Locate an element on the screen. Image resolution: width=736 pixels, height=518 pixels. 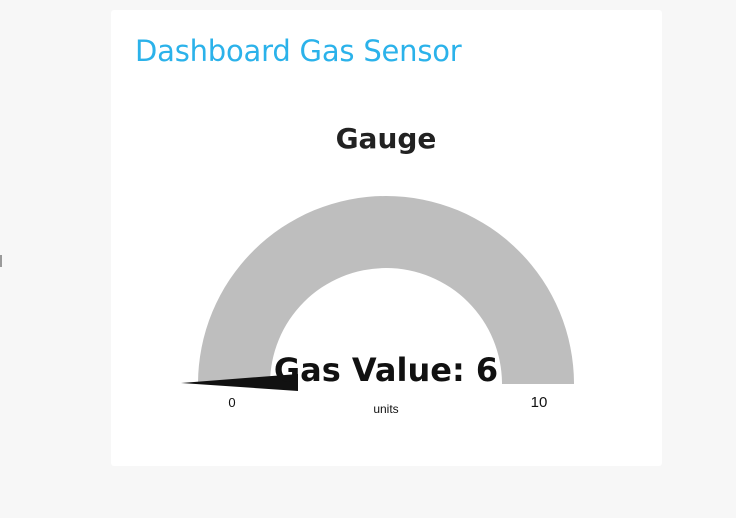
gauge-max-label: 10 is located at coordinates (539, 402).